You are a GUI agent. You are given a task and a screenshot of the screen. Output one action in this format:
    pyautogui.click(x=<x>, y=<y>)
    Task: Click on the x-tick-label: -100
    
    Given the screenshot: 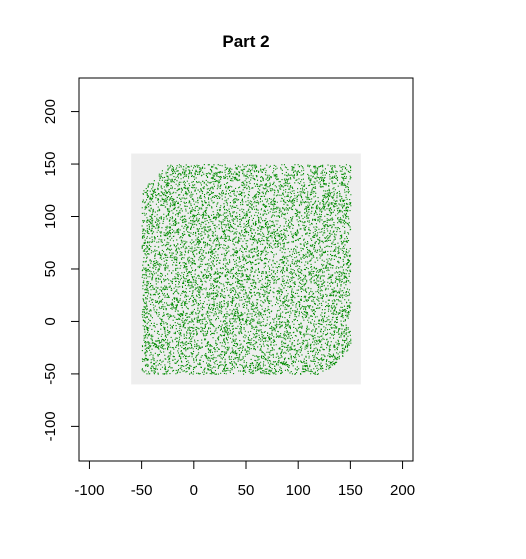 What is the action you would take?
    pyautogui.click(x=89, y=490)
    